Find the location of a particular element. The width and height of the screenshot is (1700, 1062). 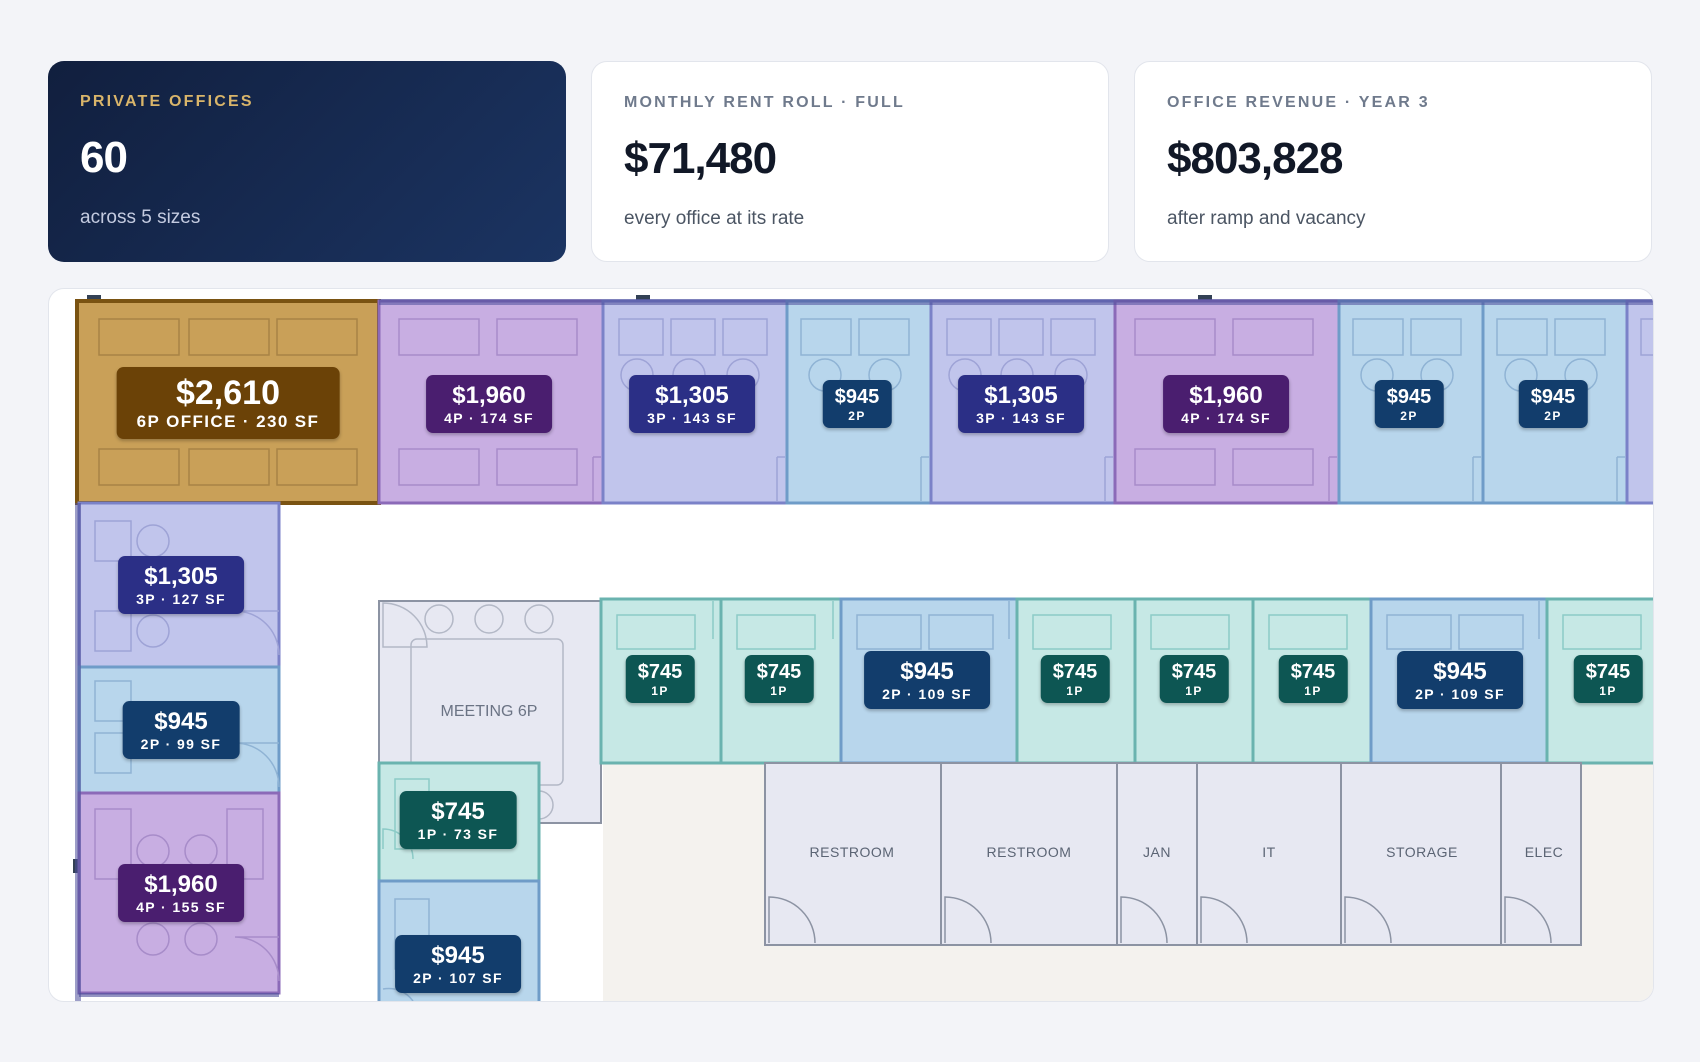

corridor-vertical is located at coordinates (329, 752).